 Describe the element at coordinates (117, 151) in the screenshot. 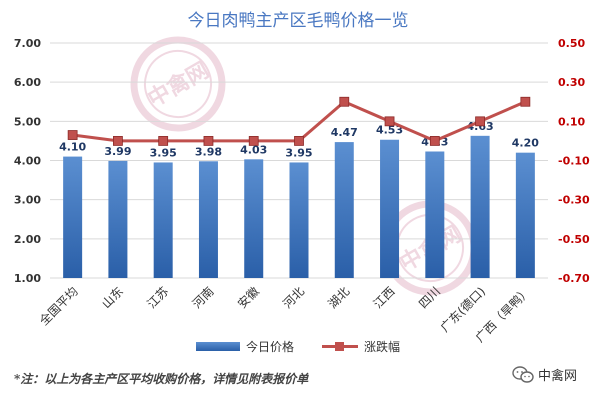

I see `bar-label-1: 3.99` at that location.